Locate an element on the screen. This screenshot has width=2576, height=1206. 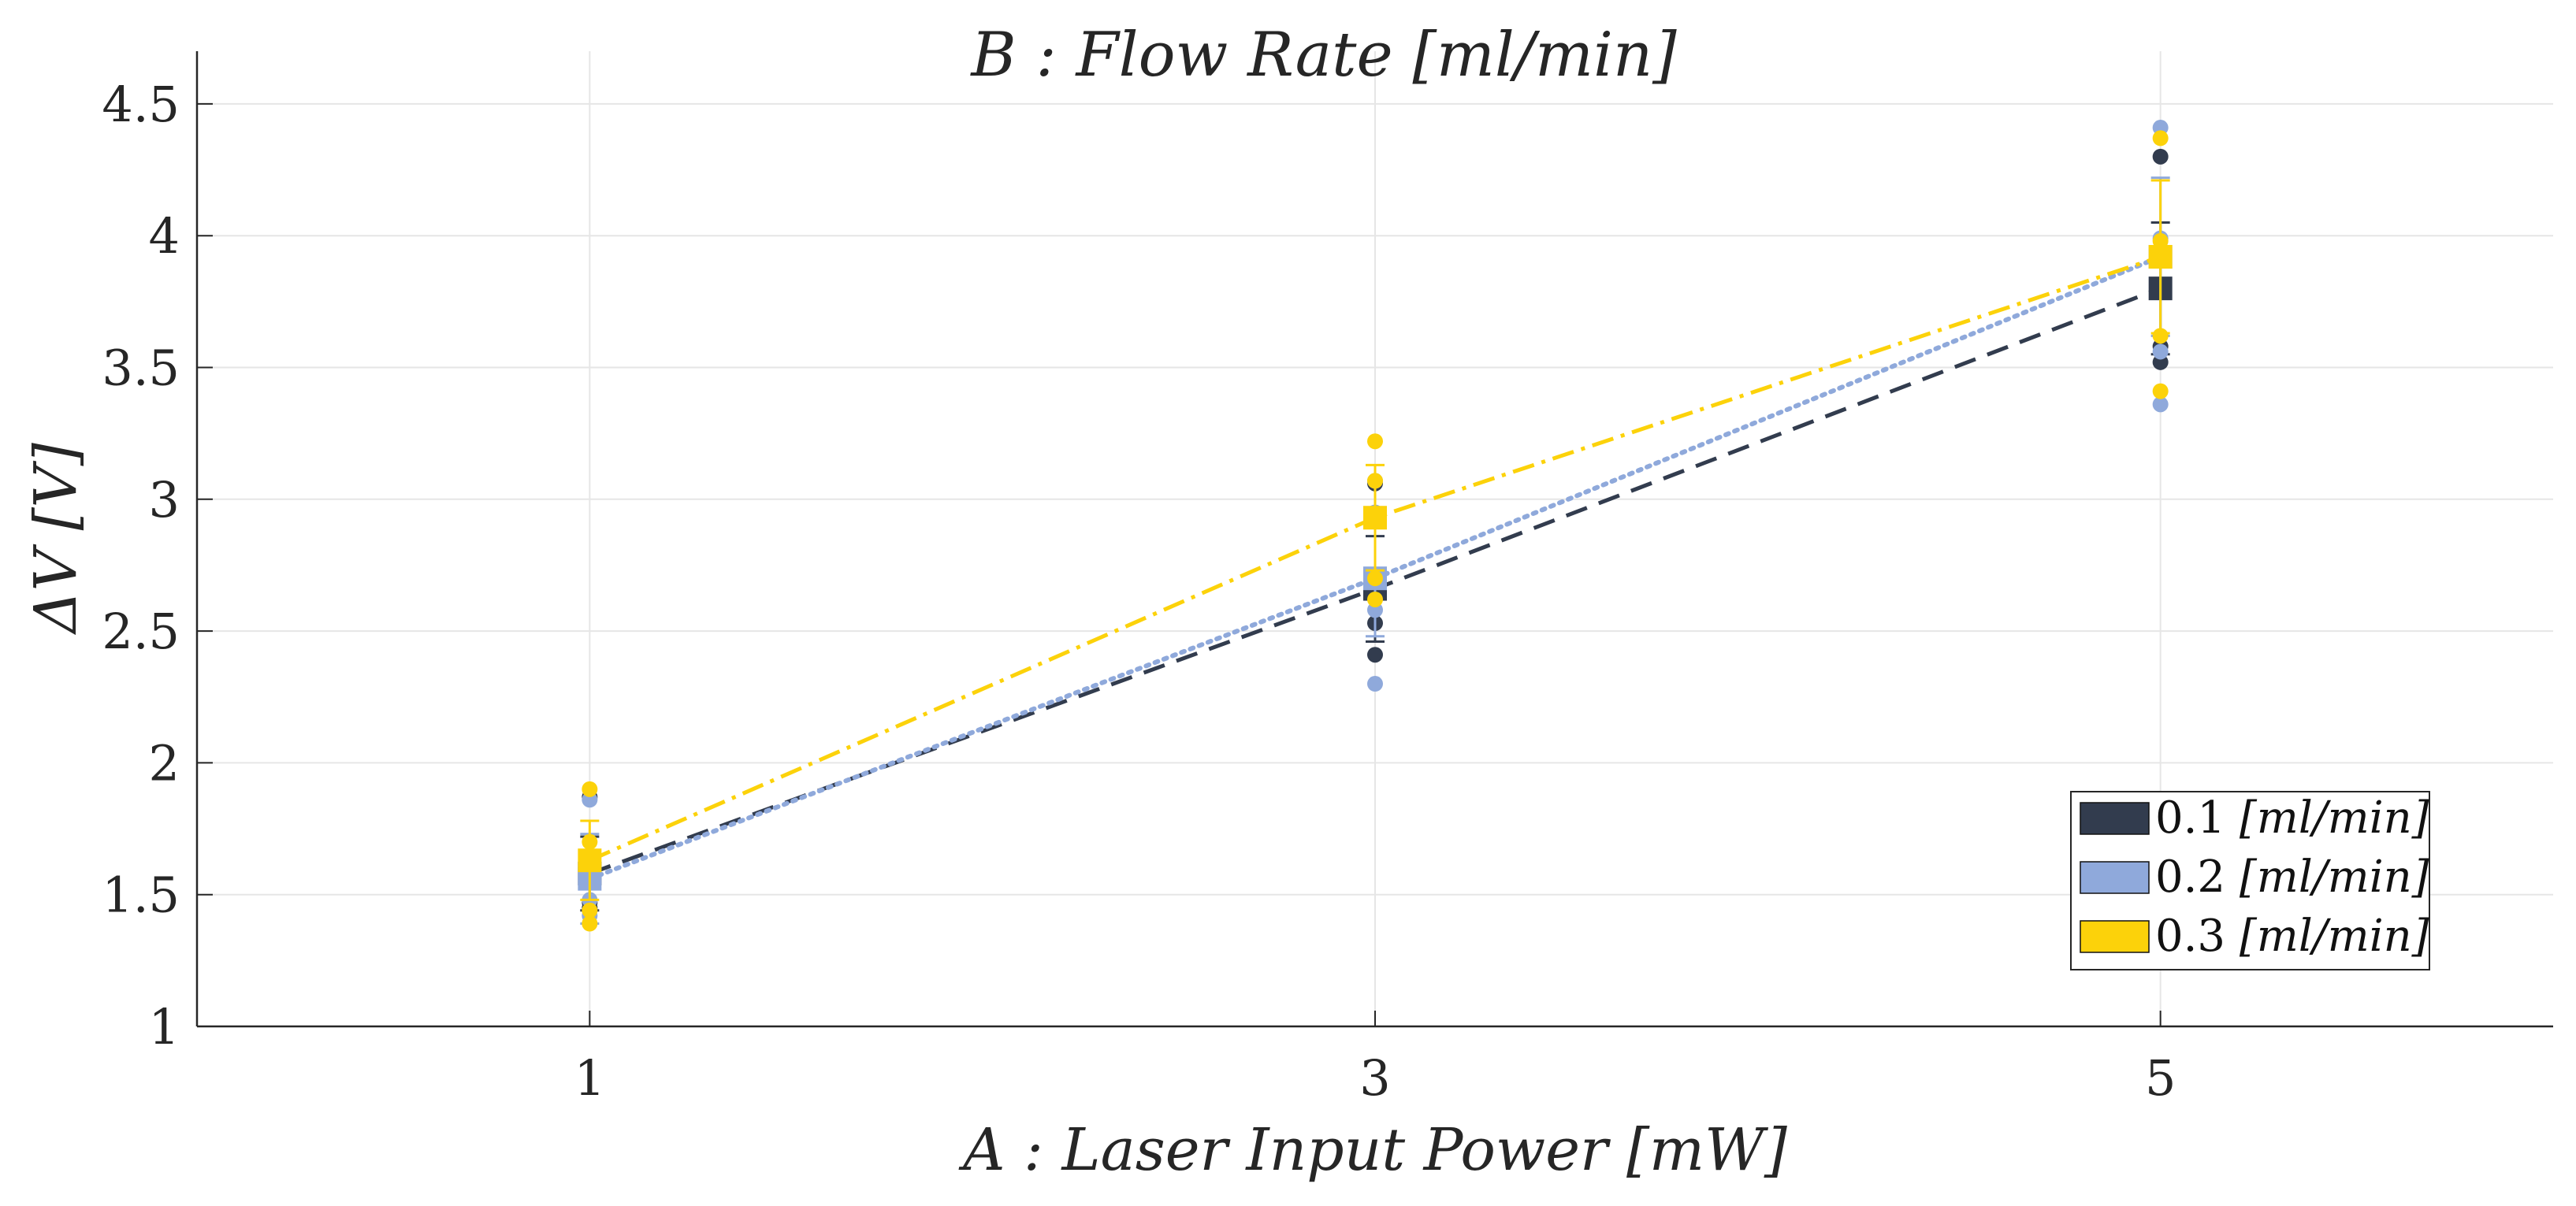
legend-item-1: 0.2 [ml/min] is located at coordinates (2254, 878).